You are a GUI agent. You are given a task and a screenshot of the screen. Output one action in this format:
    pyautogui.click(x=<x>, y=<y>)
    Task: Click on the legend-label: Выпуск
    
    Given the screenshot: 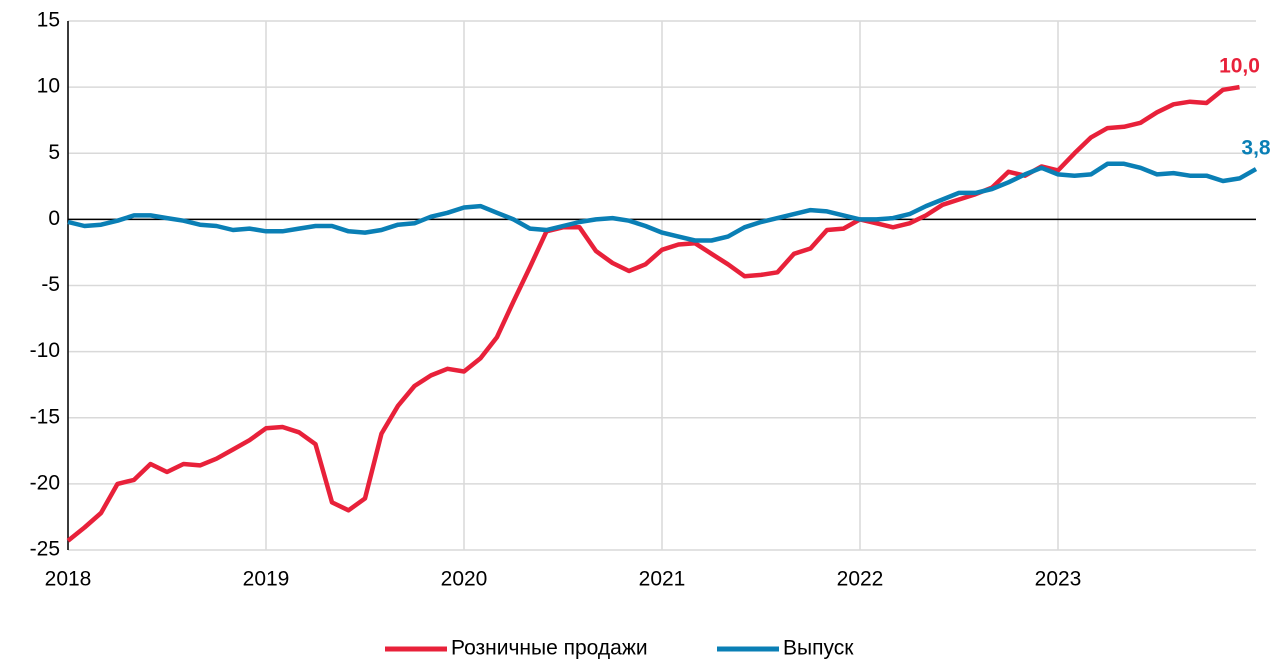 What is the action you would take?
    pyautogui.click(x=818, y=648)
    